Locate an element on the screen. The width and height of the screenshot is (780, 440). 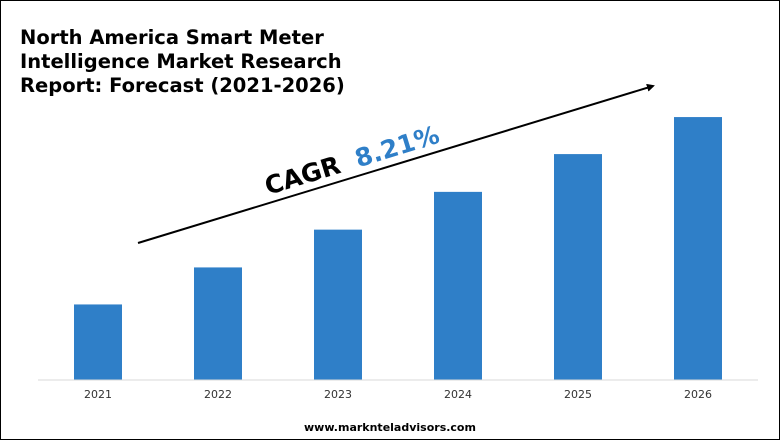
bar-2026 is located at coordinates (698, 249).